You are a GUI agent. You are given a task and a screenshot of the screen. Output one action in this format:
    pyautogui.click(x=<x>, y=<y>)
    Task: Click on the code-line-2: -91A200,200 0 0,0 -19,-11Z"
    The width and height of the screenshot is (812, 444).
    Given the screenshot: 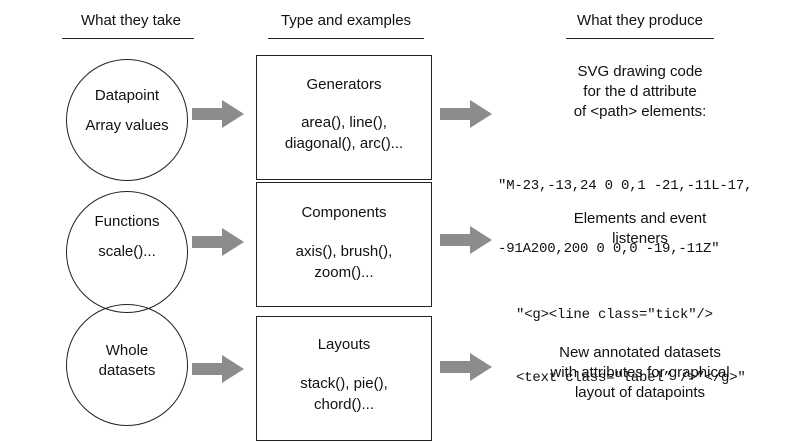 What is the action you would take?
    pyautogui.click(x=609, y=249)
    